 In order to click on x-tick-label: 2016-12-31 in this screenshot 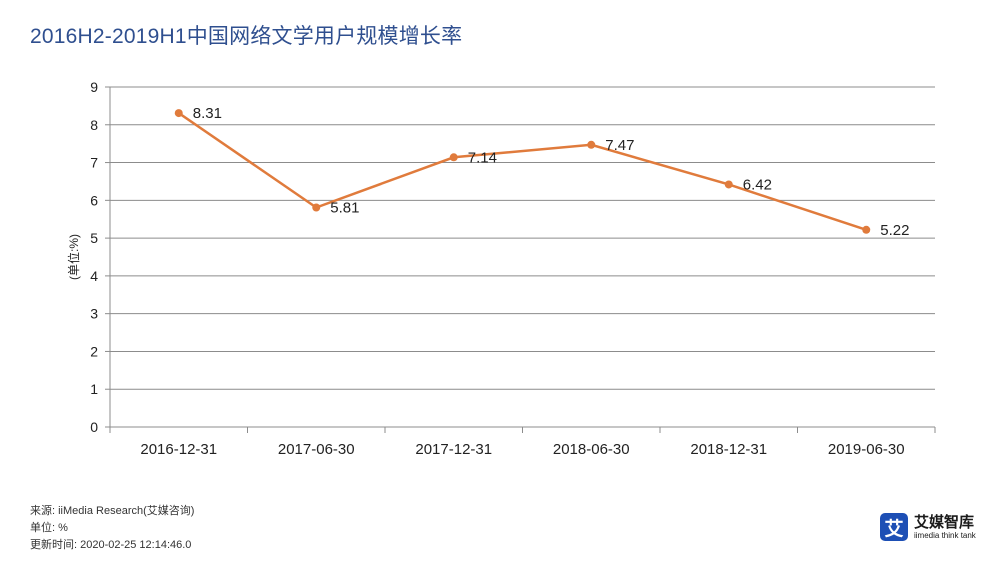, I will do `click(178, 449)`.